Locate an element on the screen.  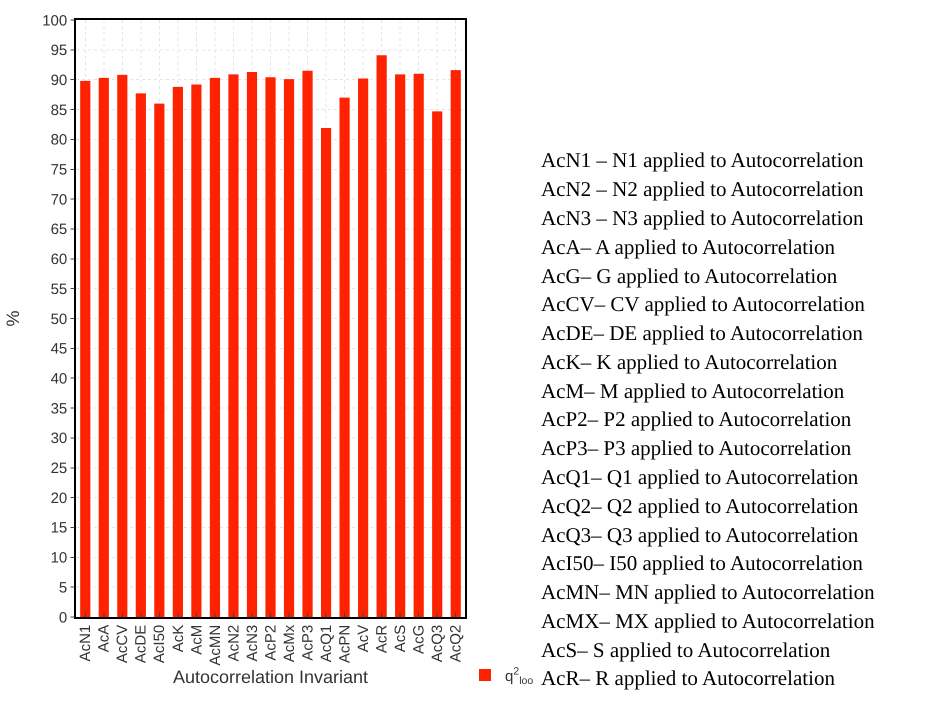
x-tick-label: AcCV is located at coordinates (123, 644).